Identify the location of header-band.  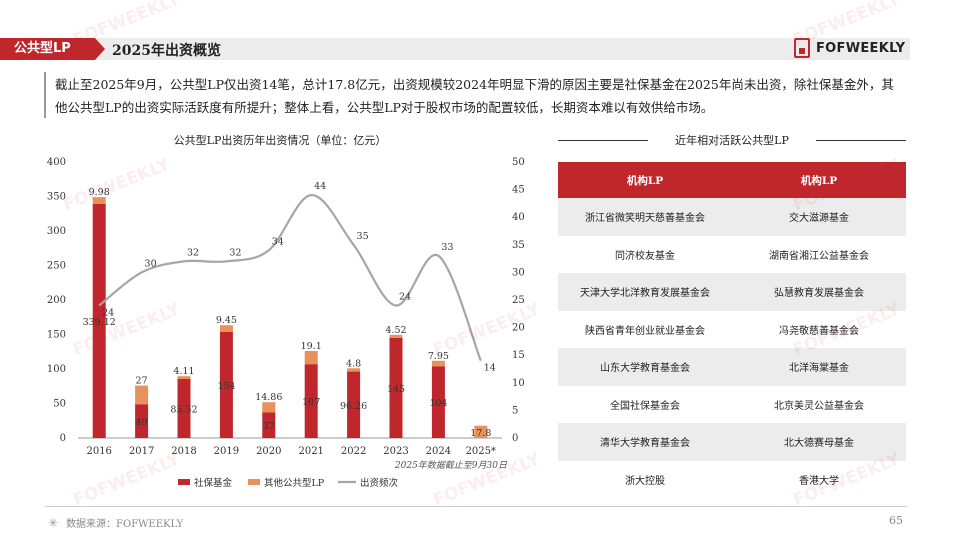
(502, 49).